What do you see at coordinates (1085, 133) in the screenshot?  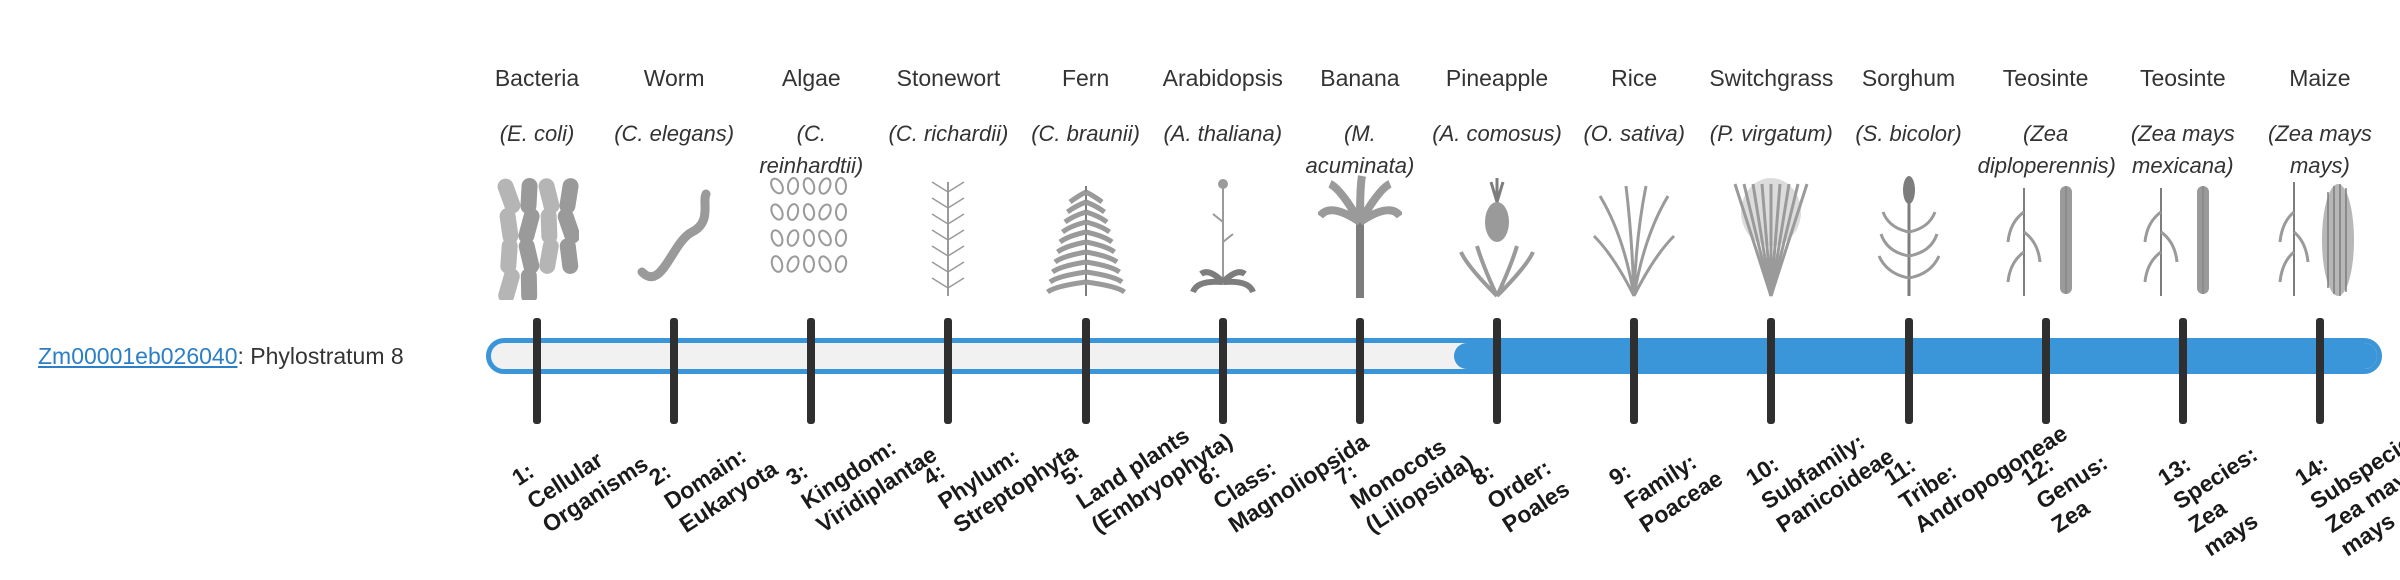 I see `stratum-scientific-name: (C. braunii)` at bounding box center [1085, 133].